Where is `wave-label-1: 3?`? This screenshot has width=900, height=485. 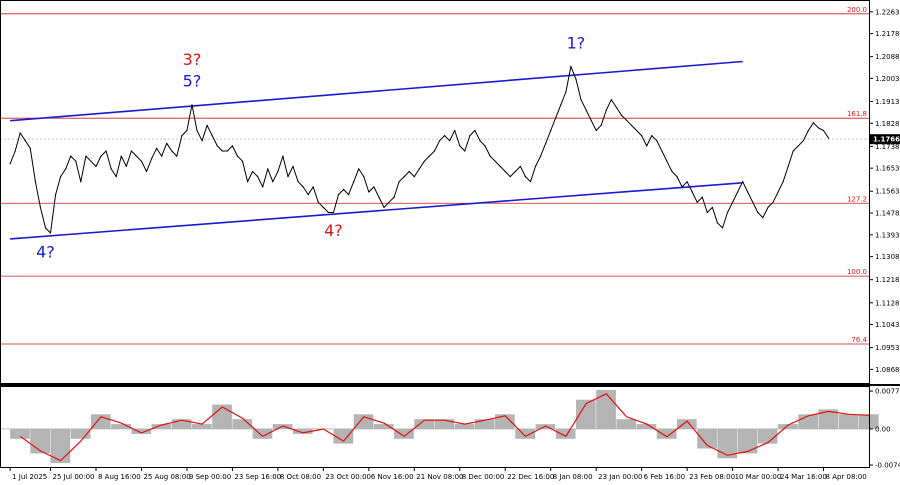 wave-label-1: 3? is located at coordinates (192, 59).